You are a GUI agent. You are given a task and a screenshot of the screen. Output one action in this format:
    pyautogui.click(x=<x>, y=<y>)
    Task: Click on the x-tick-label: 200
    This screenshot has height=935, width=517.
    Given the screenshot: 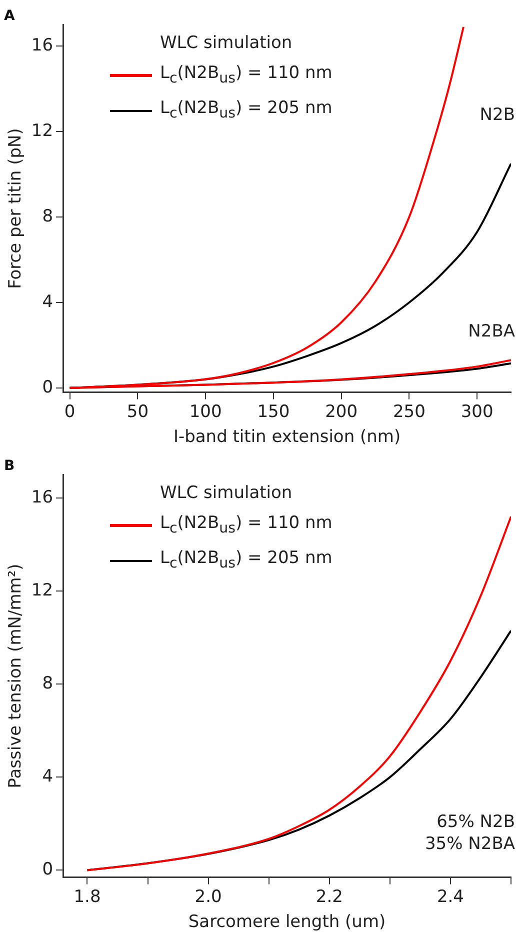 What is the action you would take?
    pyautogui.click(x=341, y=412)
    